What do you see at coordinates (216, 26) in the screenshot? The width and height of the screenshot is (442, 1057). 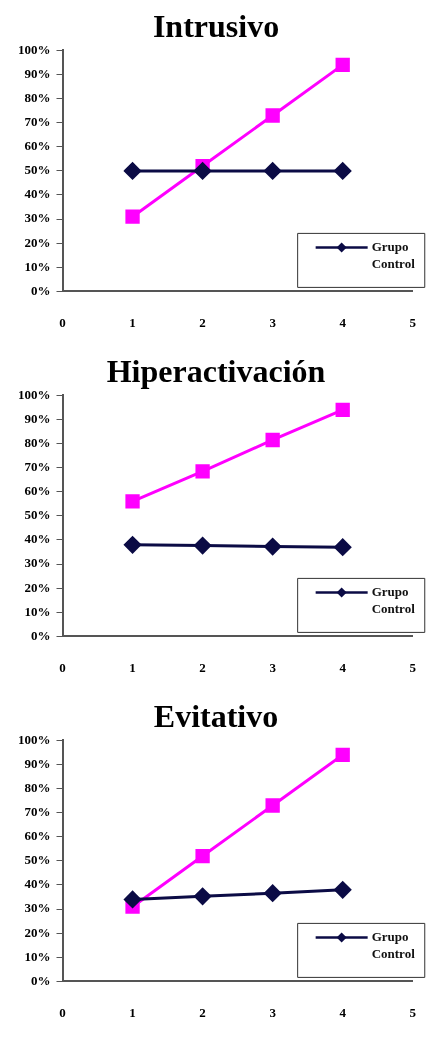 I see `chart-title: Intrusivo` at bounding box center [216, 26].